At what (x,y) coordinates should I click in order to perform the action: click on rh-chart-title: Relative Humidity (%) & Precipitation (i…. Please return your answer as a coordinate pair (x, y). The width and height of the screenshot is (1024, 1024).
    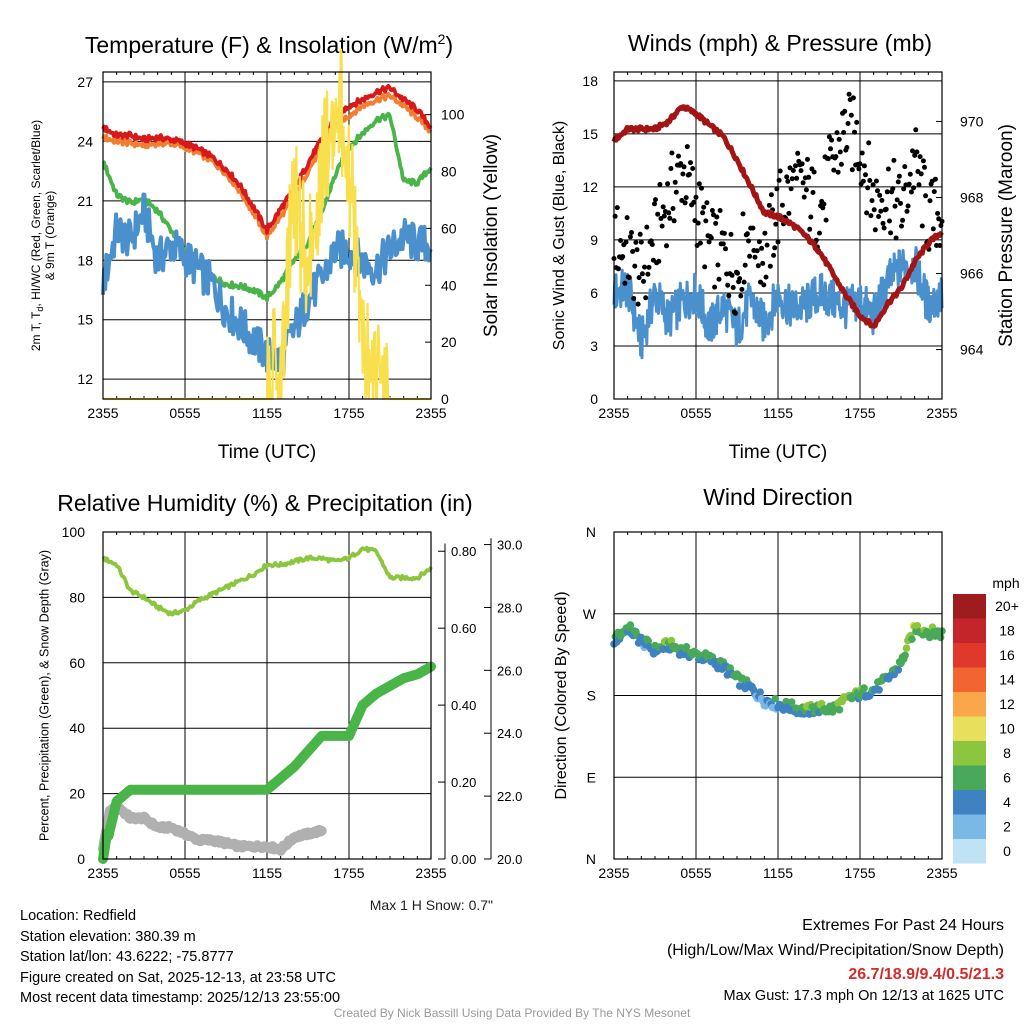
    Looking at the image, I should click on (264, 503).